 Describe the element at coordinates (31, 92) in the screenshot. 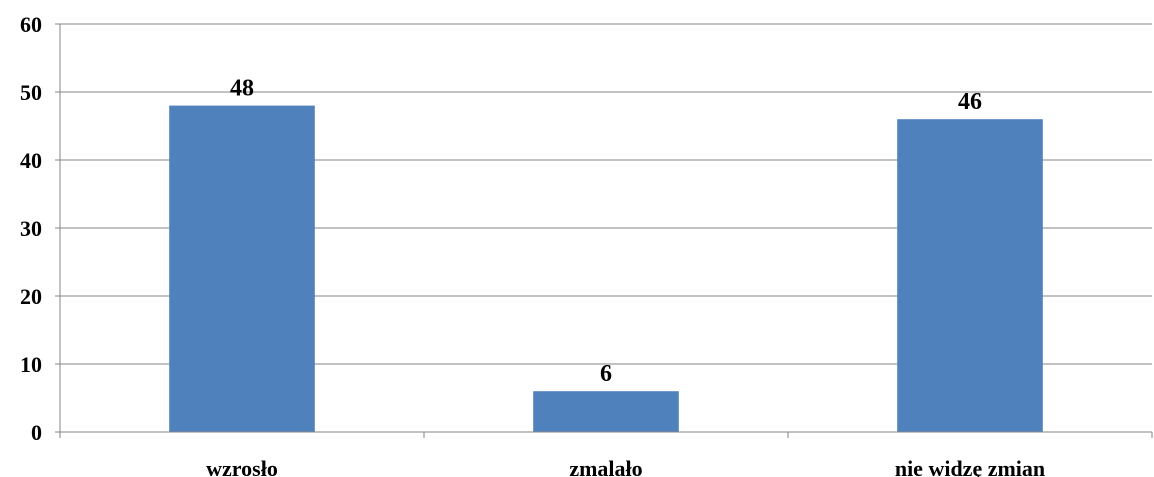

I see `y-tick-label-50: 50` at that location.